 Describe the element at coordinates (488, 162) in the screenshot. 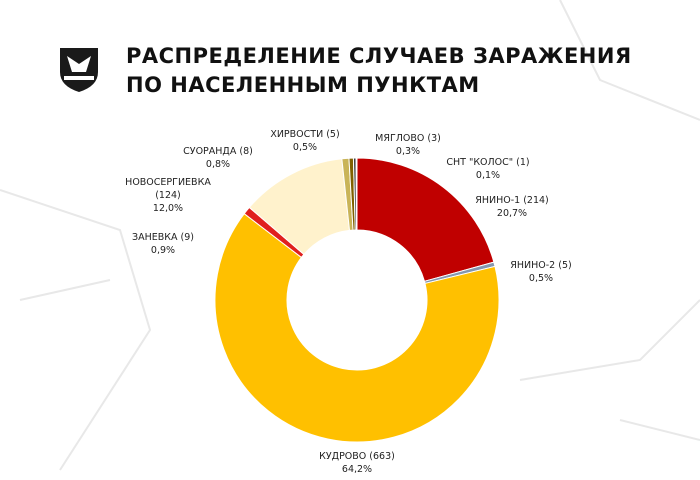

I see `category-label: СНТ "КОЛОС" (1)` at that location.